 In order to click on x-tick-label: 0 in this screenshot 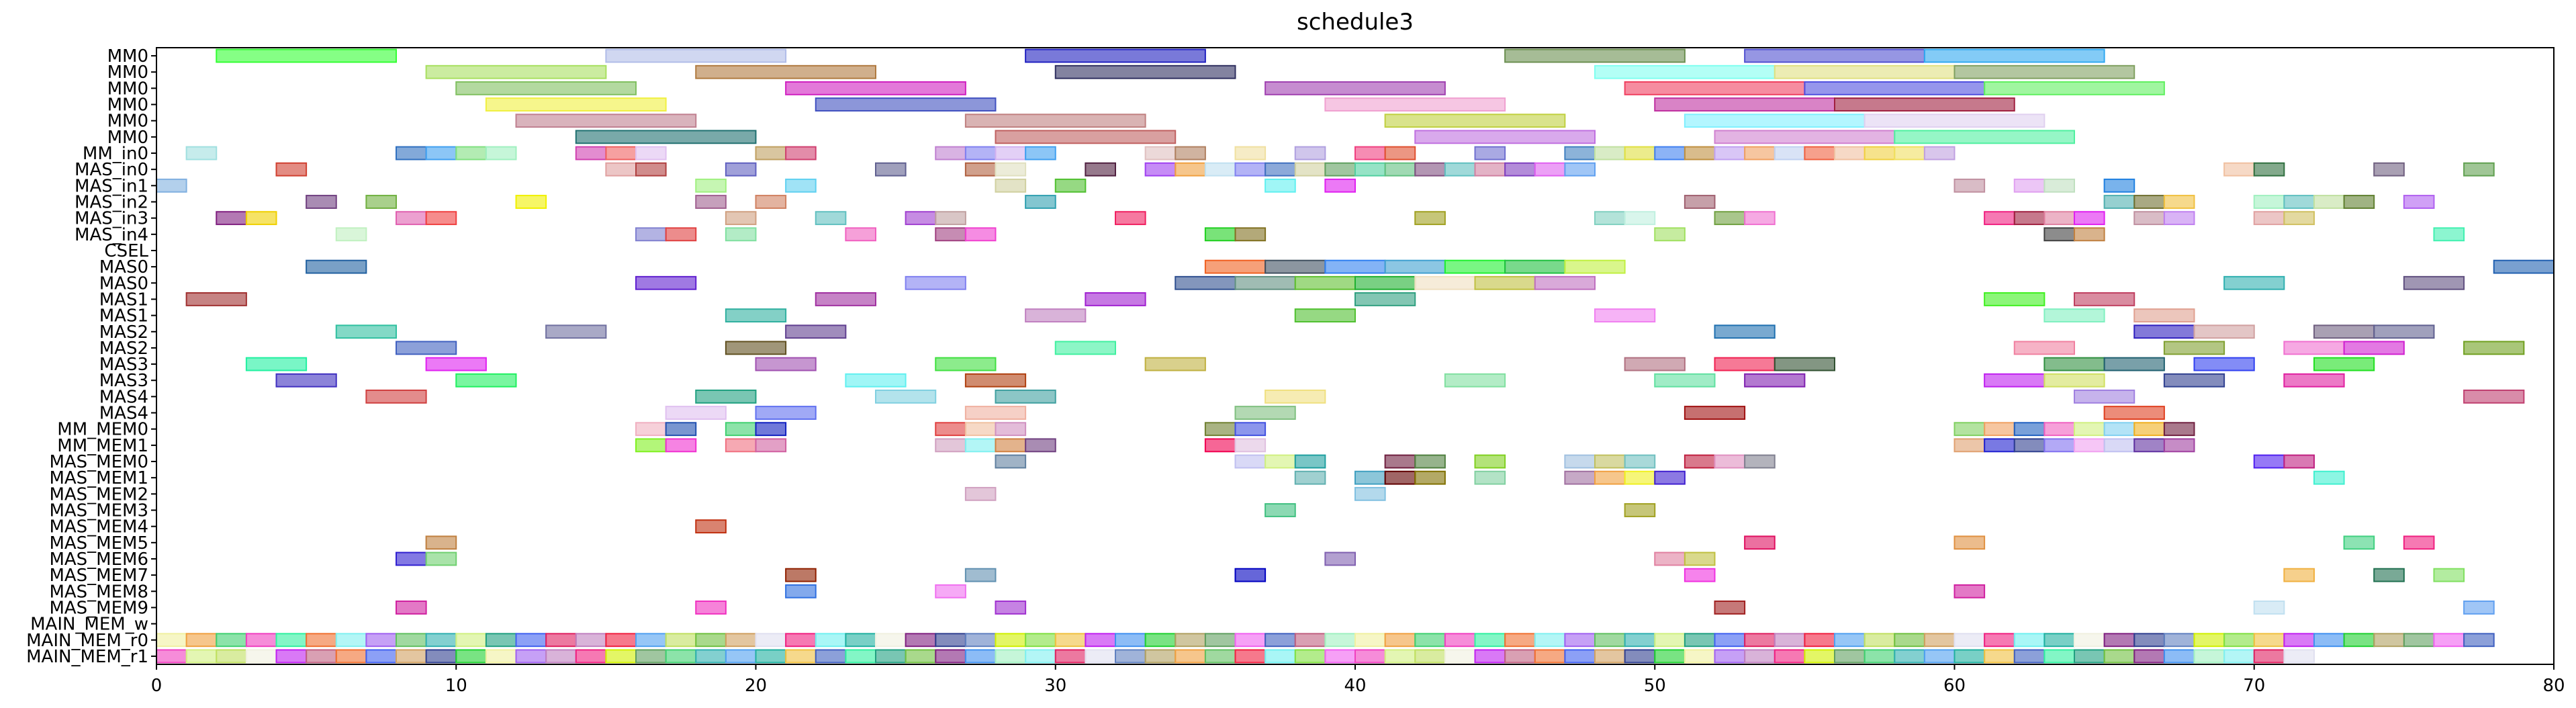, I will do `click(157, 686)`.